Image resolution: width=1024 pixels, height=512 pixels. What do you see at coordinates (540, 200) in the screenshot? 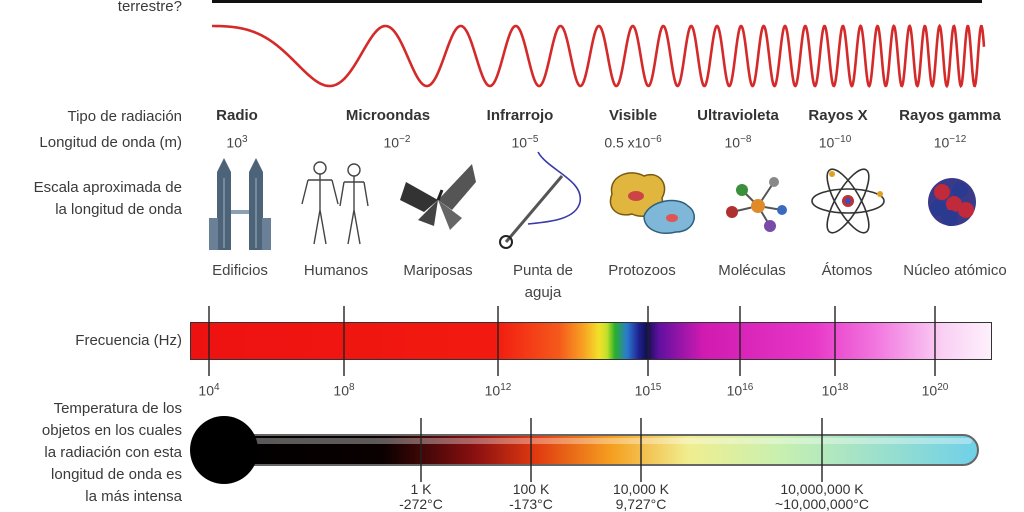
I see `needle-icon` at bounding box center [540, 200].